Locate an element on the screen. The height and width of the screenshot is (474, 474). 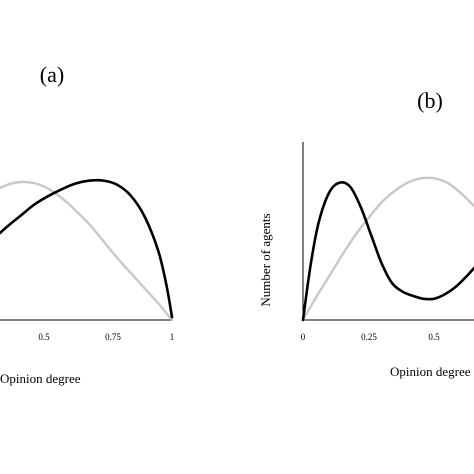
panel-b-tick-1: 0.25 is located at coordinates (369, 337).